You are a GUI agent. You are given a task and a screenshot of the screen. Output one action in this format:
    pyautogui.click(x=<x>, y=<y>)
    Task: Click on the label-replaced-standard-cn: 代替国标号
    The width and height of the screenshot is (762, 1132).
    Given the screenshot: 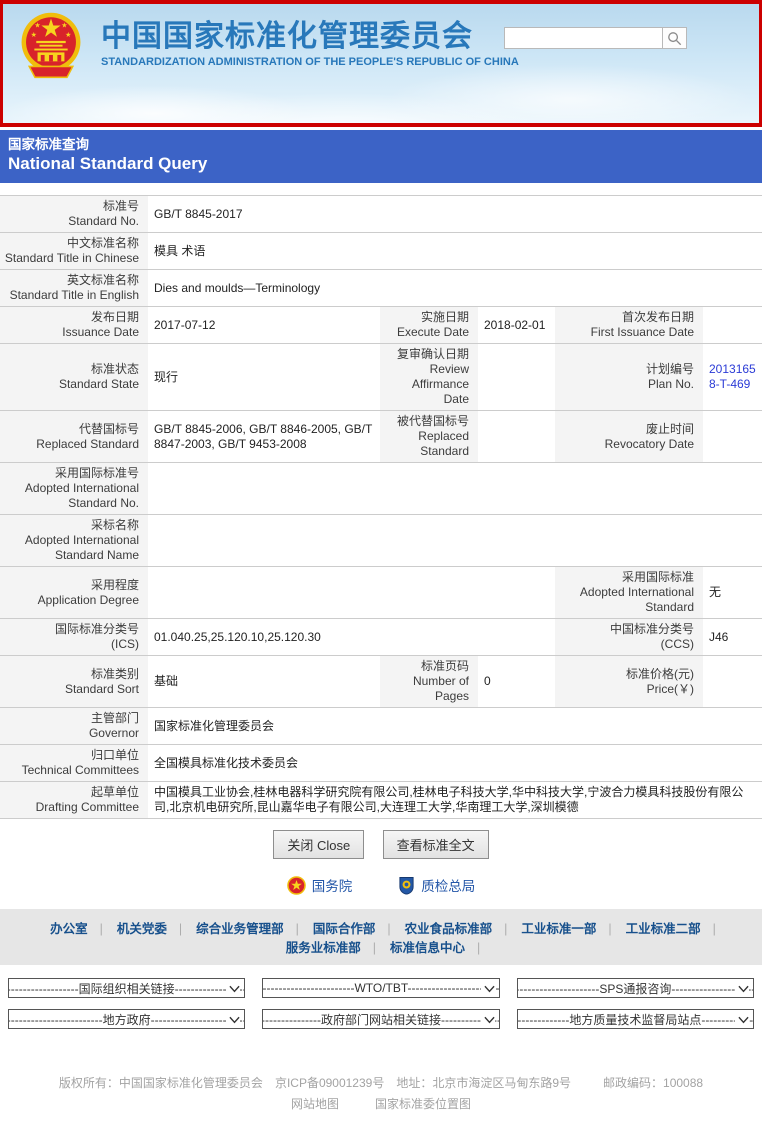 What is the action you would take?
    pyautogui.click(x=108, y=428)
    